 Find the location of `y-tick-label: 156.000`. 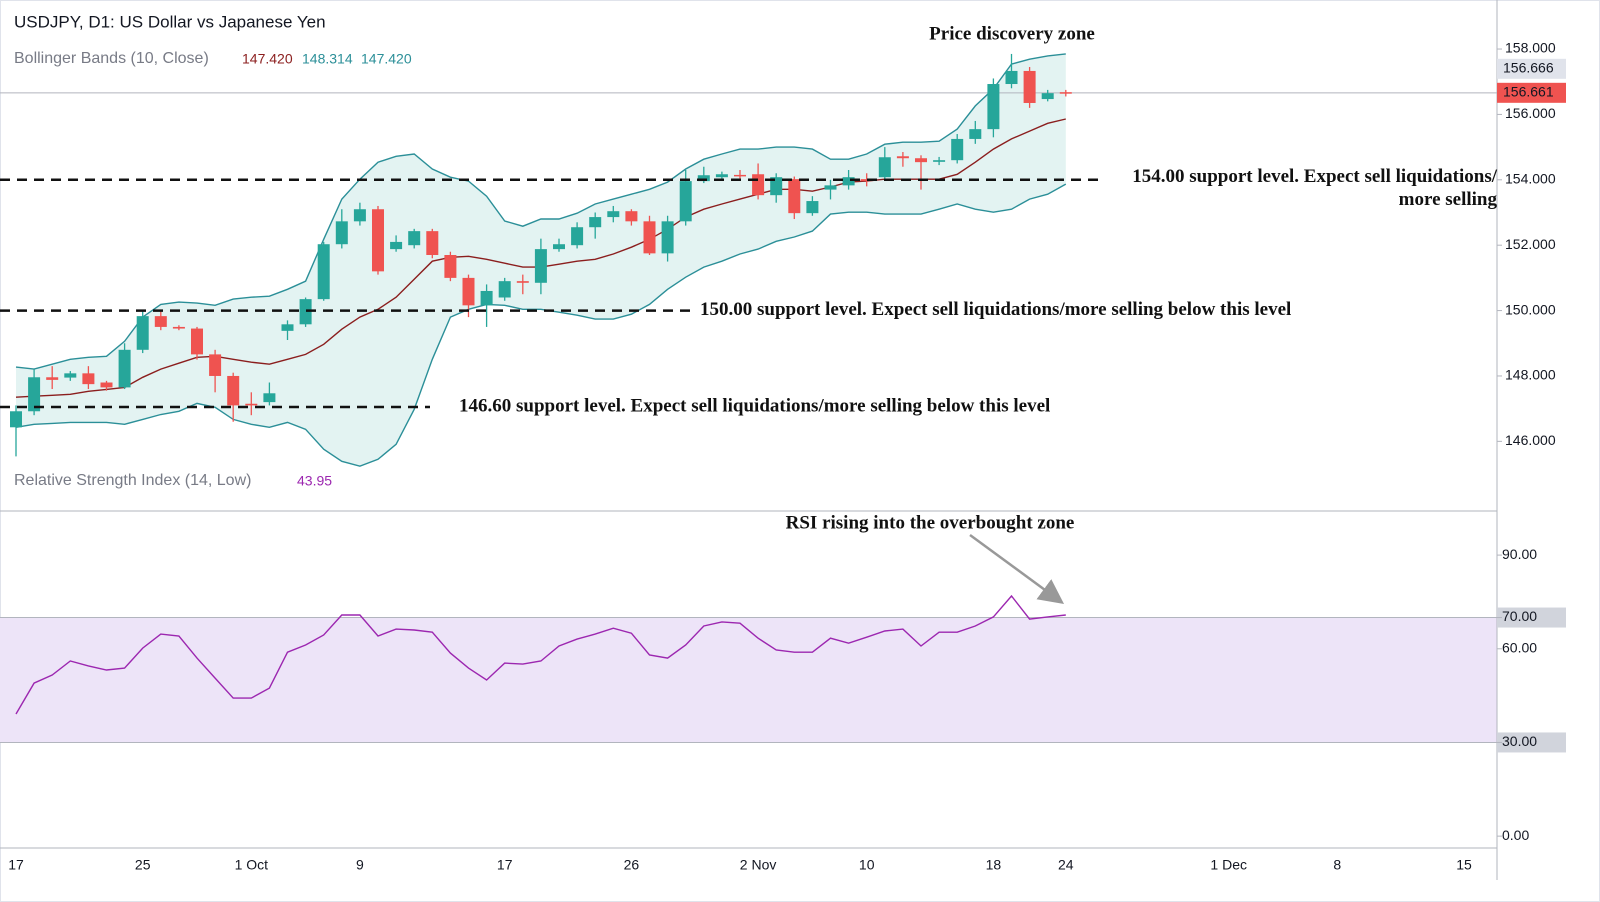

y-tick-label: 156.000 is located at coordinates (1530, 113).